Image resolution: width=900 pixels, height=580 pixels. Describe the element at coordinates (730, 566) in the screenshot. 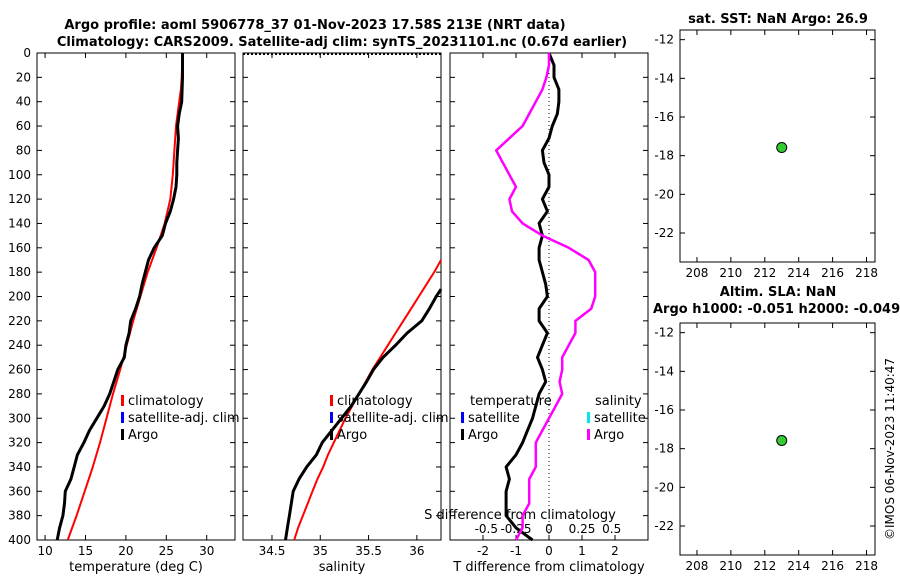

I see `map_sla-xtick-label: 210` at that location.